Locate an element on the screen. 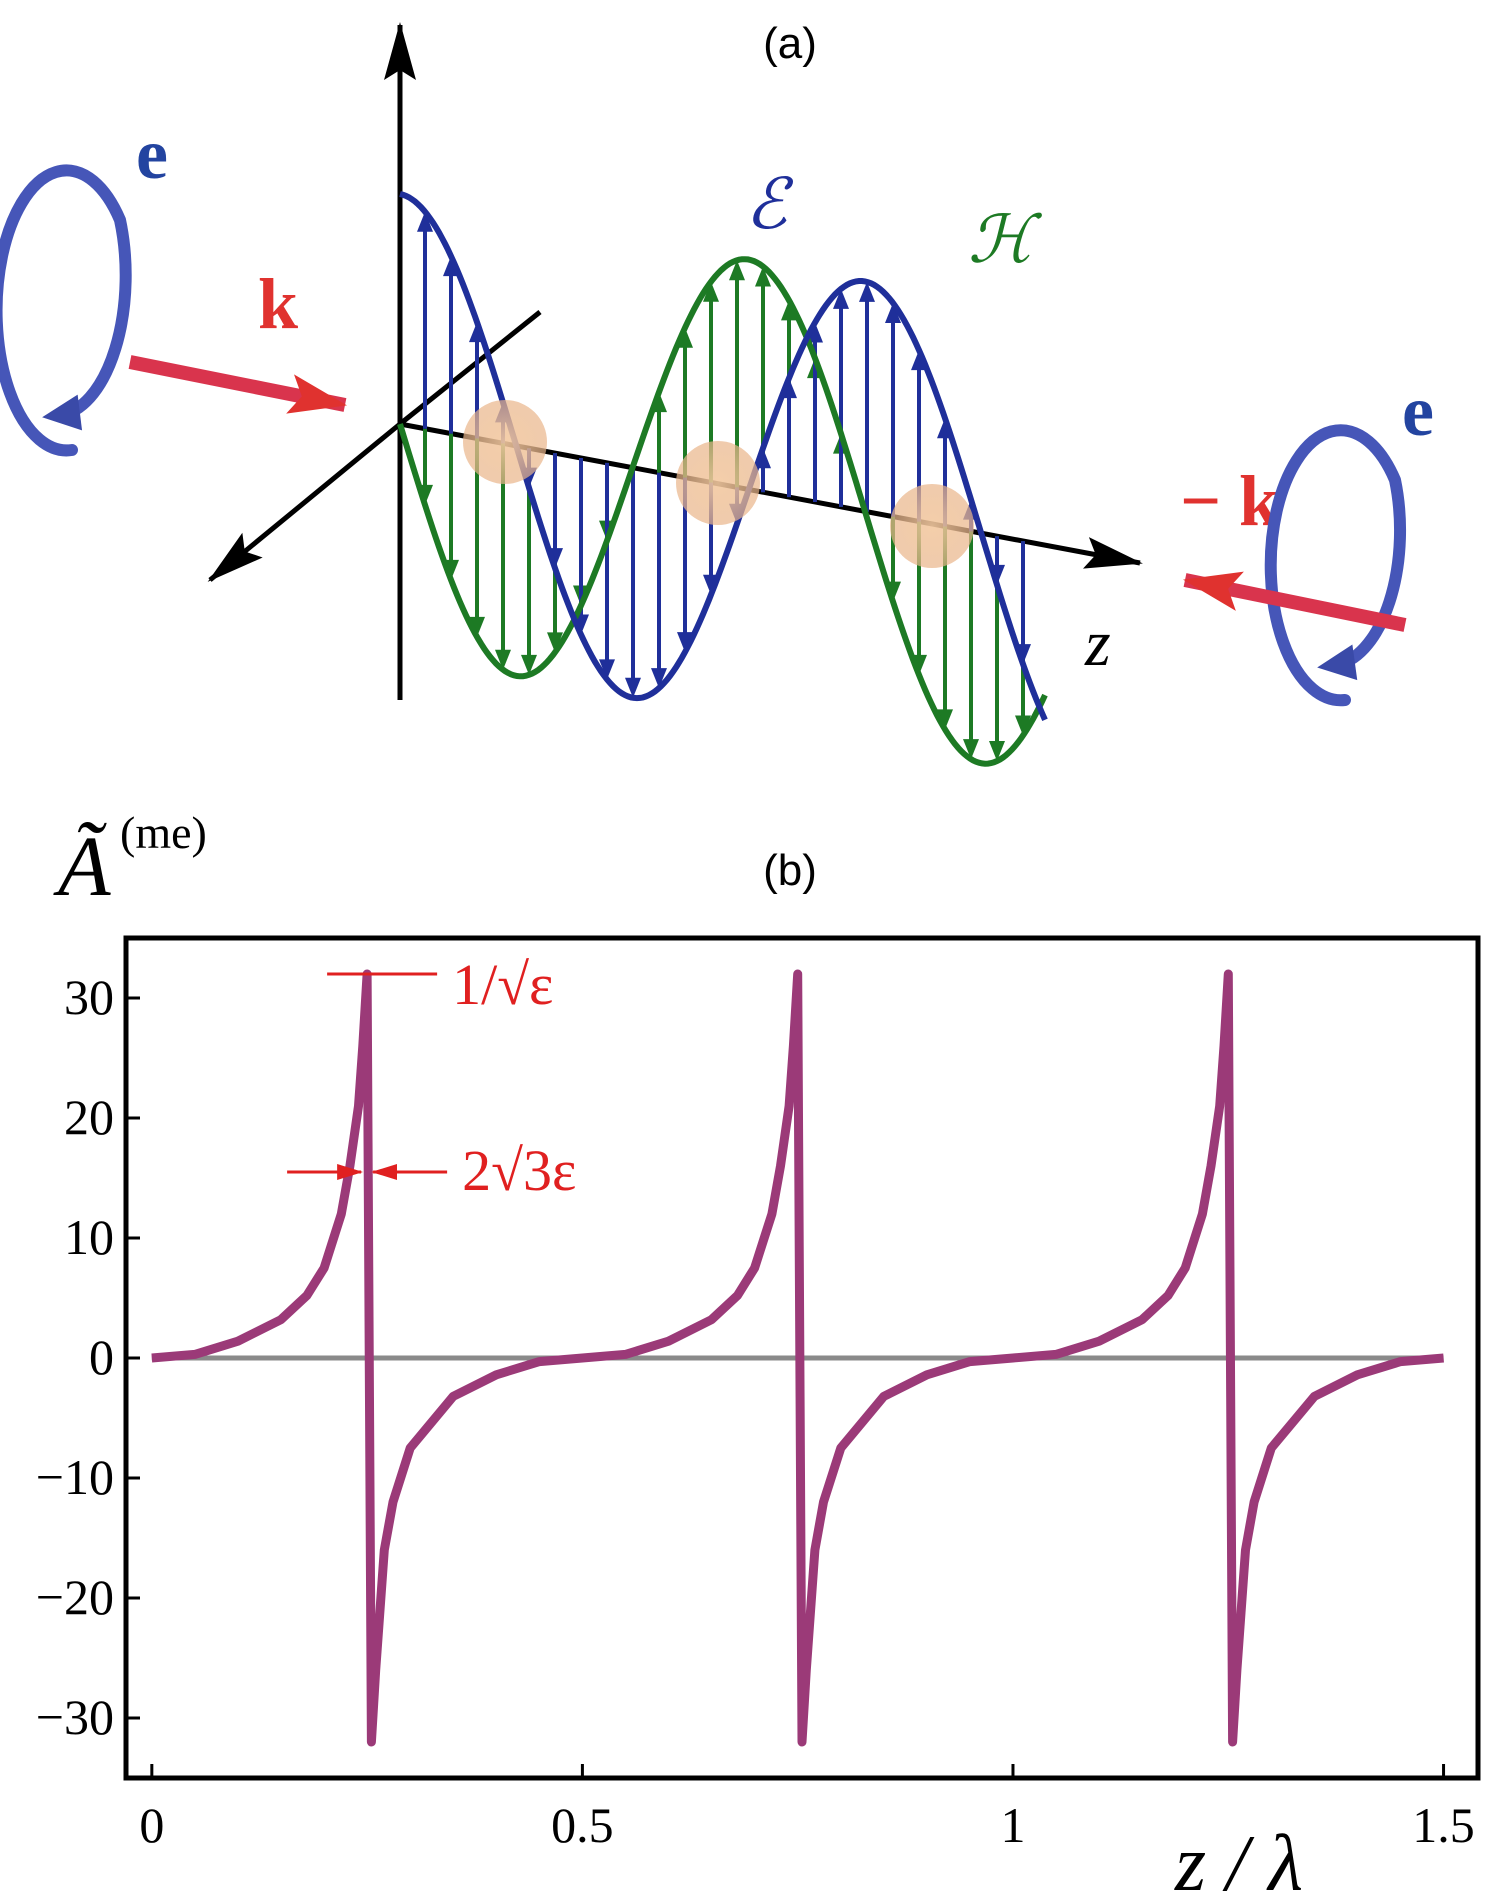 The width and height of the screenshot is (1500, 1896). chart-annotations: 1/√ε 2√3ε is located at coordinates (431, 1077).